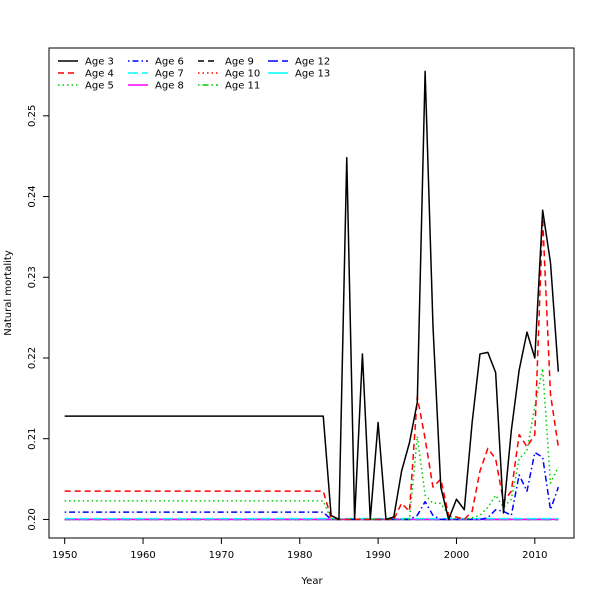 The width and height of the screenshot is (600, 600). I want to click on y-tick-label: 0.21, so click(32, 439).